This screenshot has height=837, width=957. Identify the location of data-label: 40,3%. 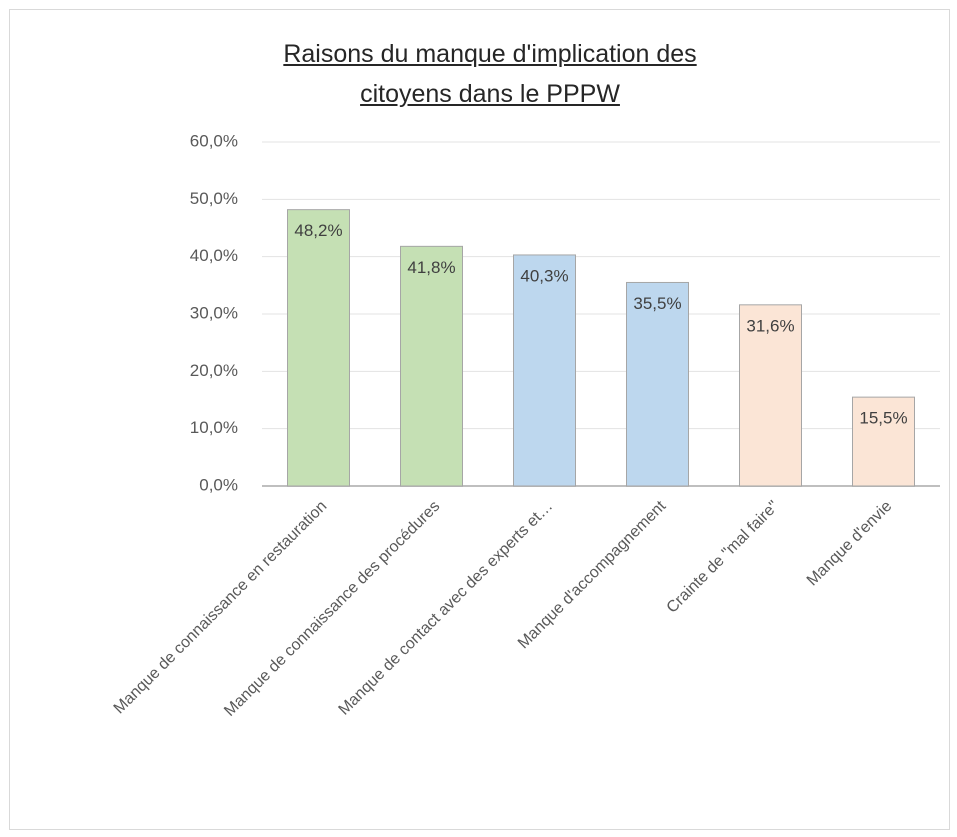
(544, 275).